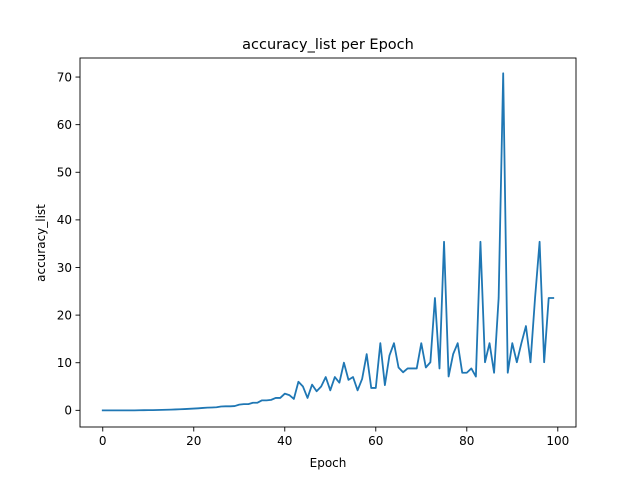 The width and height of the screenshot is (640, 480). Describe the element at coordinates (193, 441) in the screenshot. I see `x-tick-label-1: 20` at that location.